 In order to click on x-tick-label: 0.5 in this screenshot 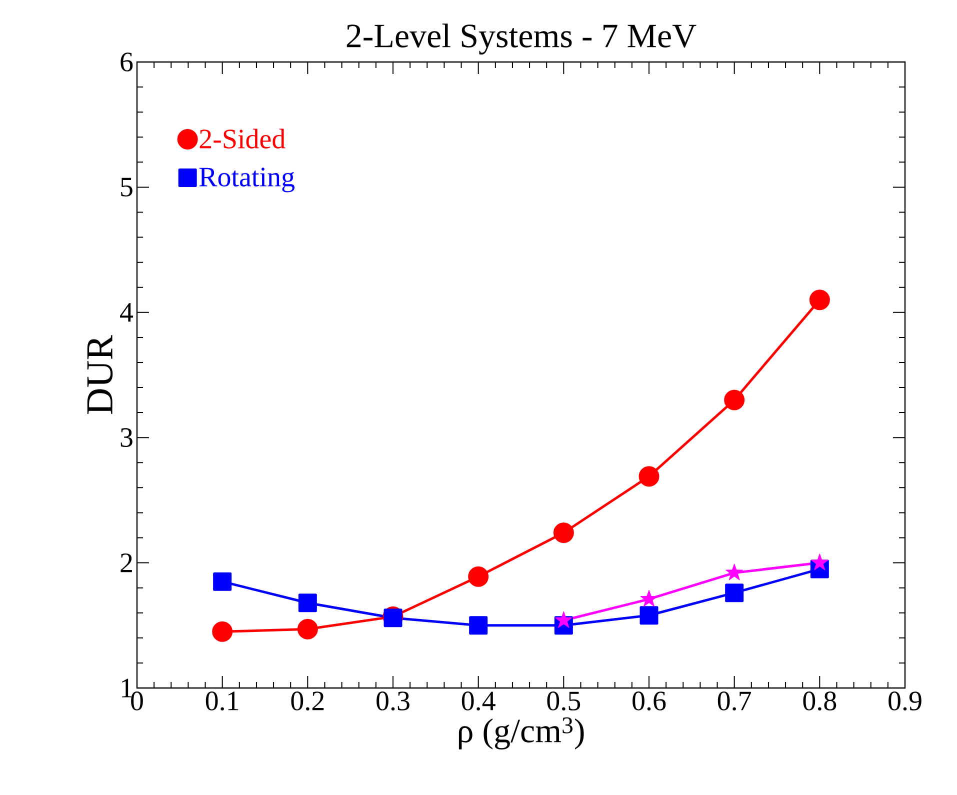, I will do `click(563, 701)`.